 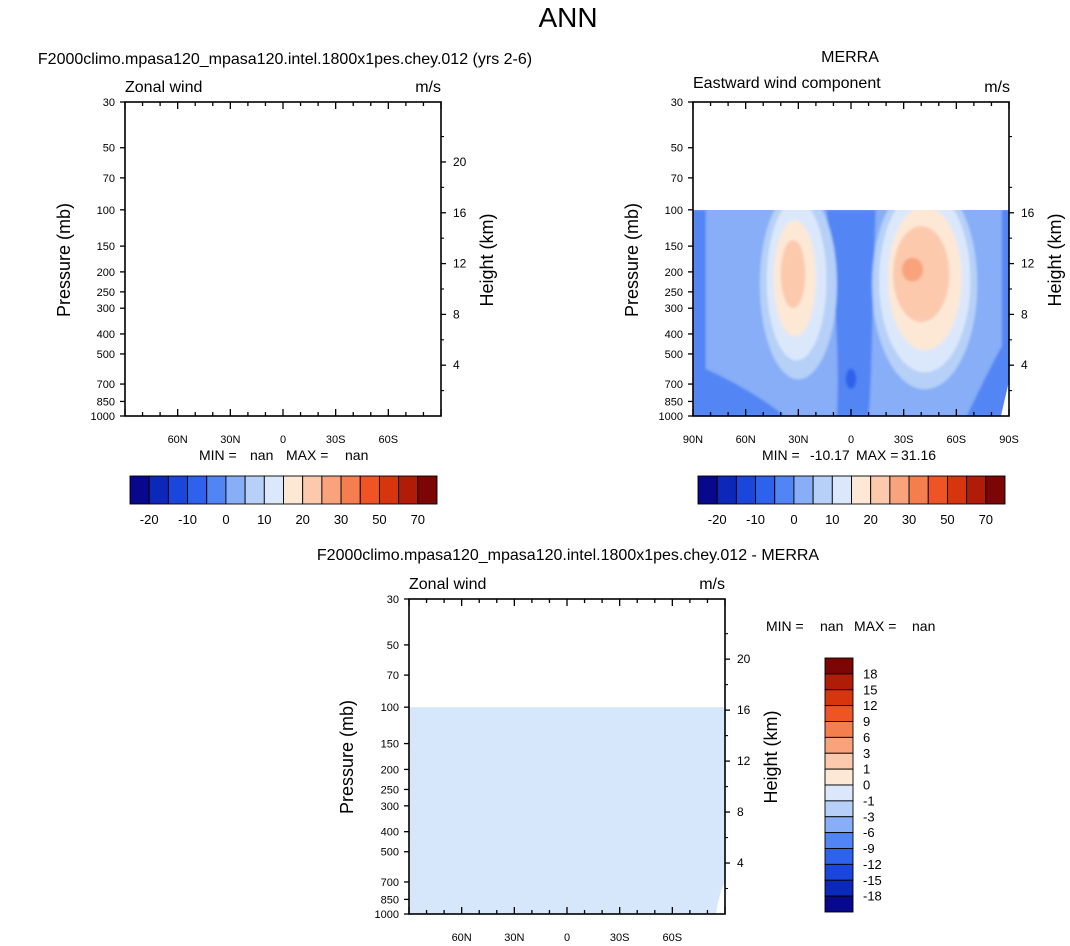 I want to click on model-height-tick-label: 12, so click(x=460, y=264).